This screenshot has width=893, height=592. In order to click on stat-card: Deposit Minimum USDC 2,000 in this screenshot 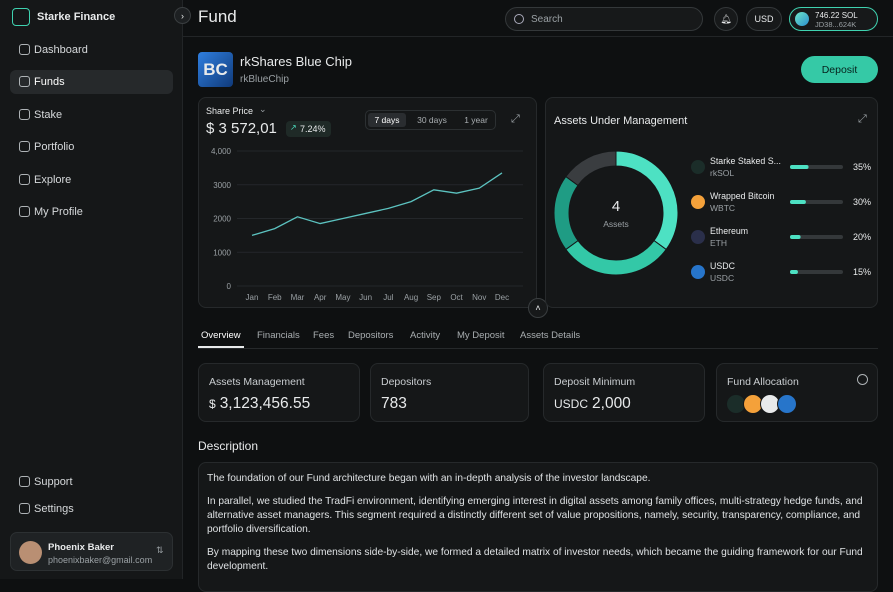, I will do `click(624, 392)`.